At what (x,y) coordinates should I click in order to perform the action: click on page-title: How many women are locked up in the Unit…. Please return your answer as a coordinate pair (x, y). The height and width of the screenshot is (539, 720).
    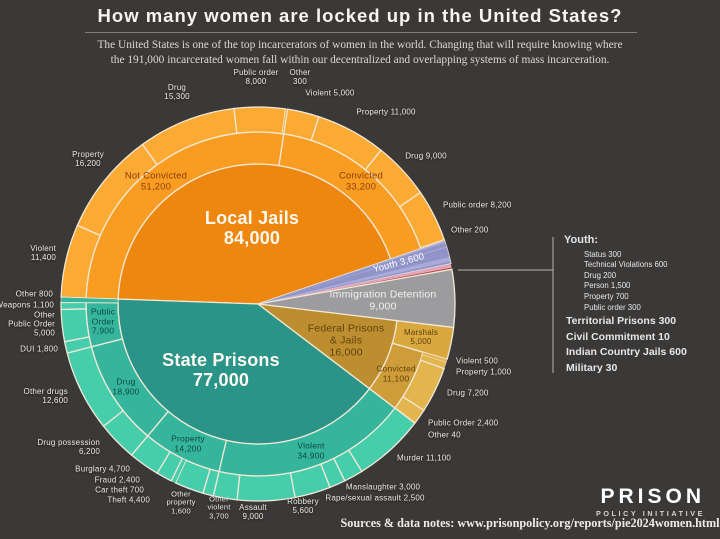
    Looking at the image, I should click on (360, 15).